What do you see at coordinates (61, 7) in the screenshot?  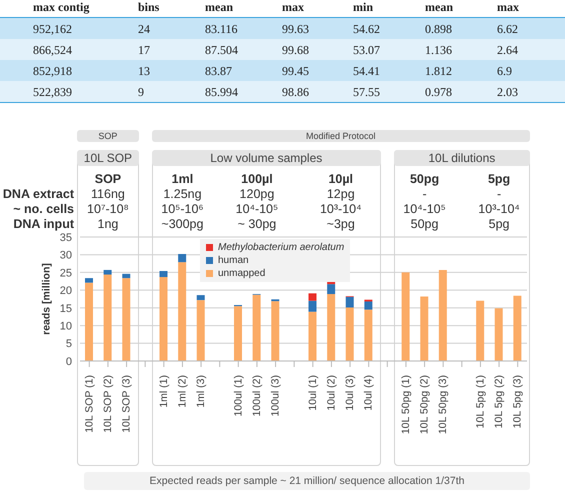 I see `text: max contig` at bounding box center [61, 7].